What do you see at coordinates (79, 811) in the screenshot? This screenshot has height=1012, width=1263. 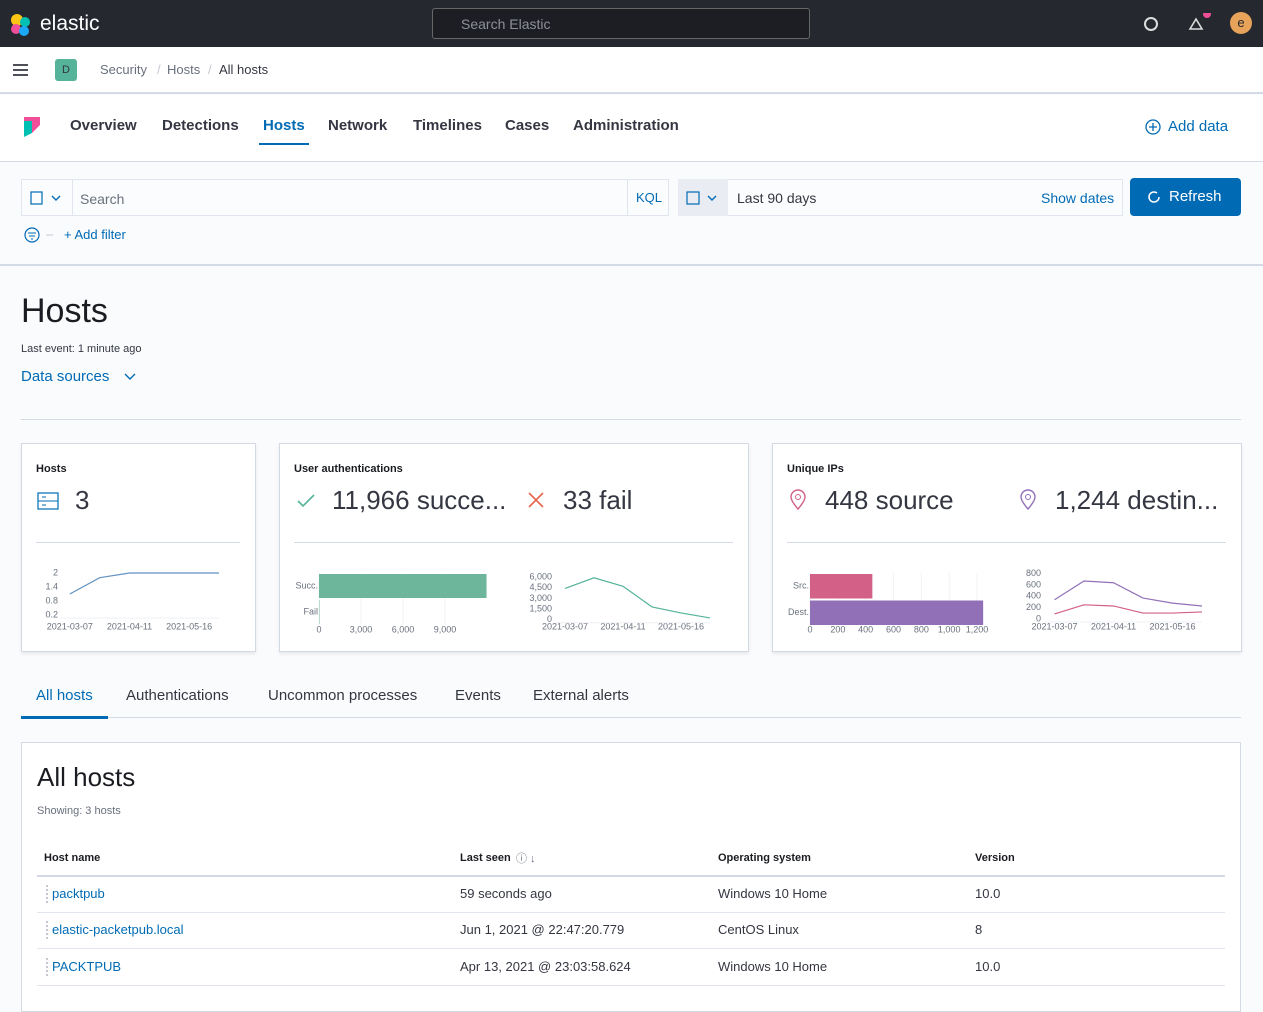 I see `table-subtitle: Showing: 3 hosts` at bounding box center [79, 811].